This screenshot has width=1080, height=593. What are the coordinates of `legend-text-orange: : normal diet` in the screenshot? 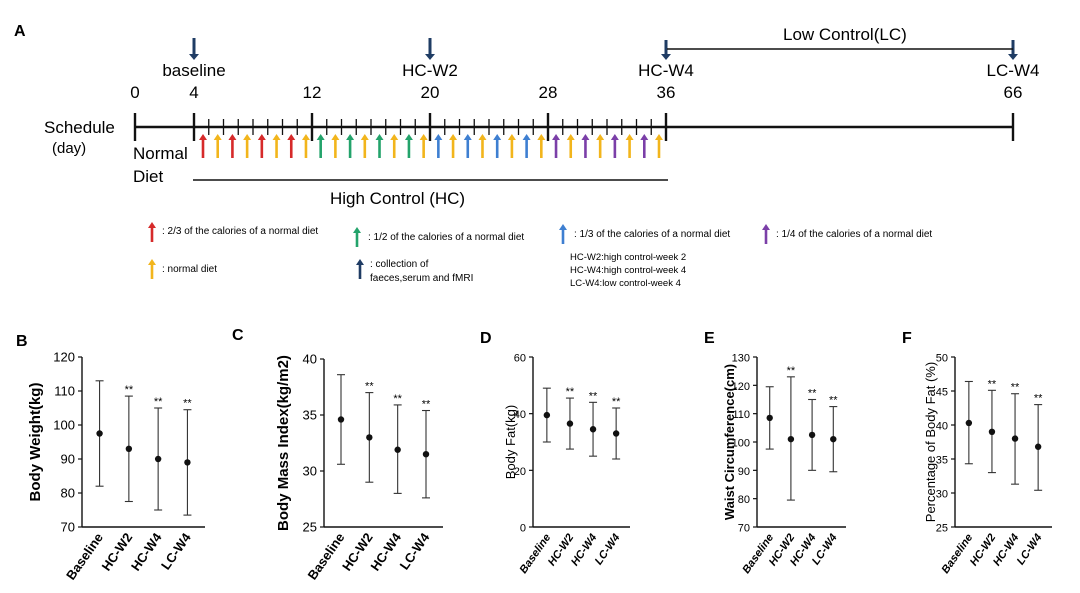 It's located at (189, 269).